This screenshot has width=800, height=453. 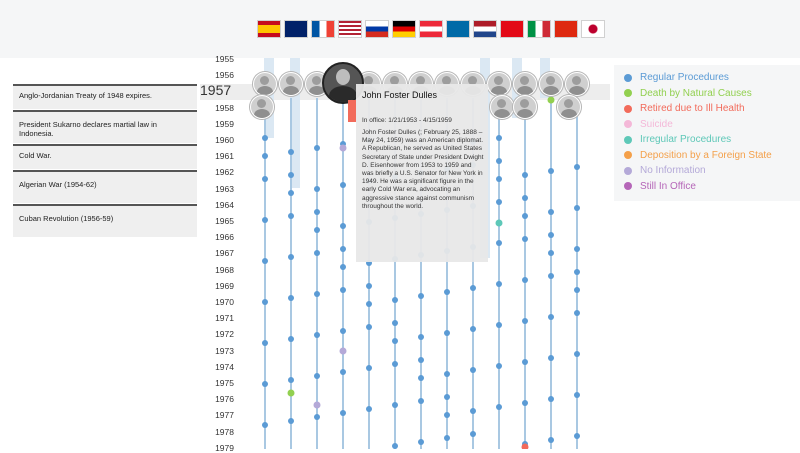 I want to click on event-item: Cuban Revolution (1956-59), so click(x=105, y=220).